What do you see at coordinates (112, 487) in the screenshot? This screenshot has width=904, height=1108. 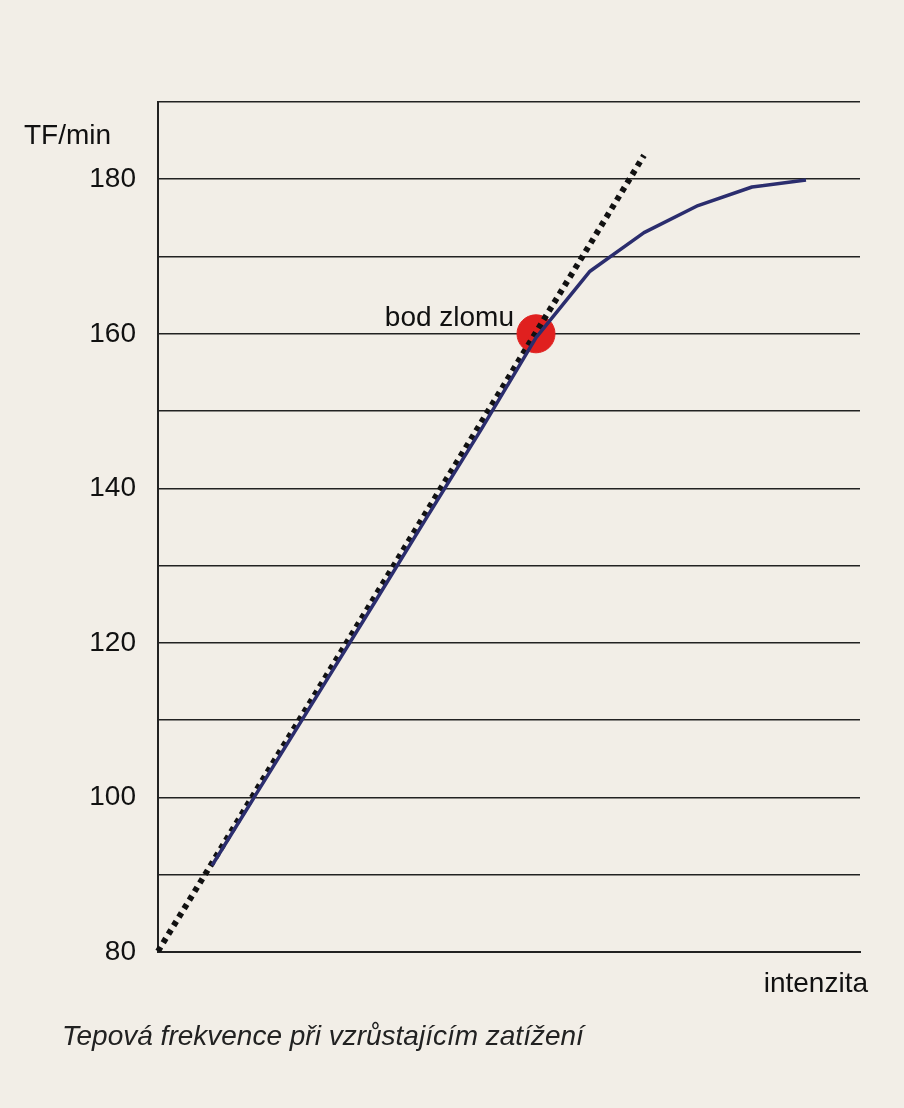 I see `y-tick-label: 140` at bounding box center [112, 487].